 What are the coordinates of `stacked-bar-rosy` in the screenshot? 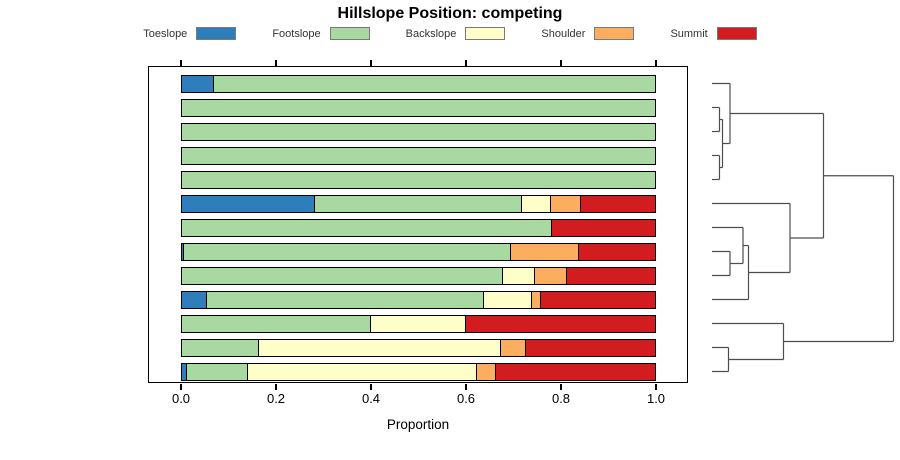 It's located at (418, 323).